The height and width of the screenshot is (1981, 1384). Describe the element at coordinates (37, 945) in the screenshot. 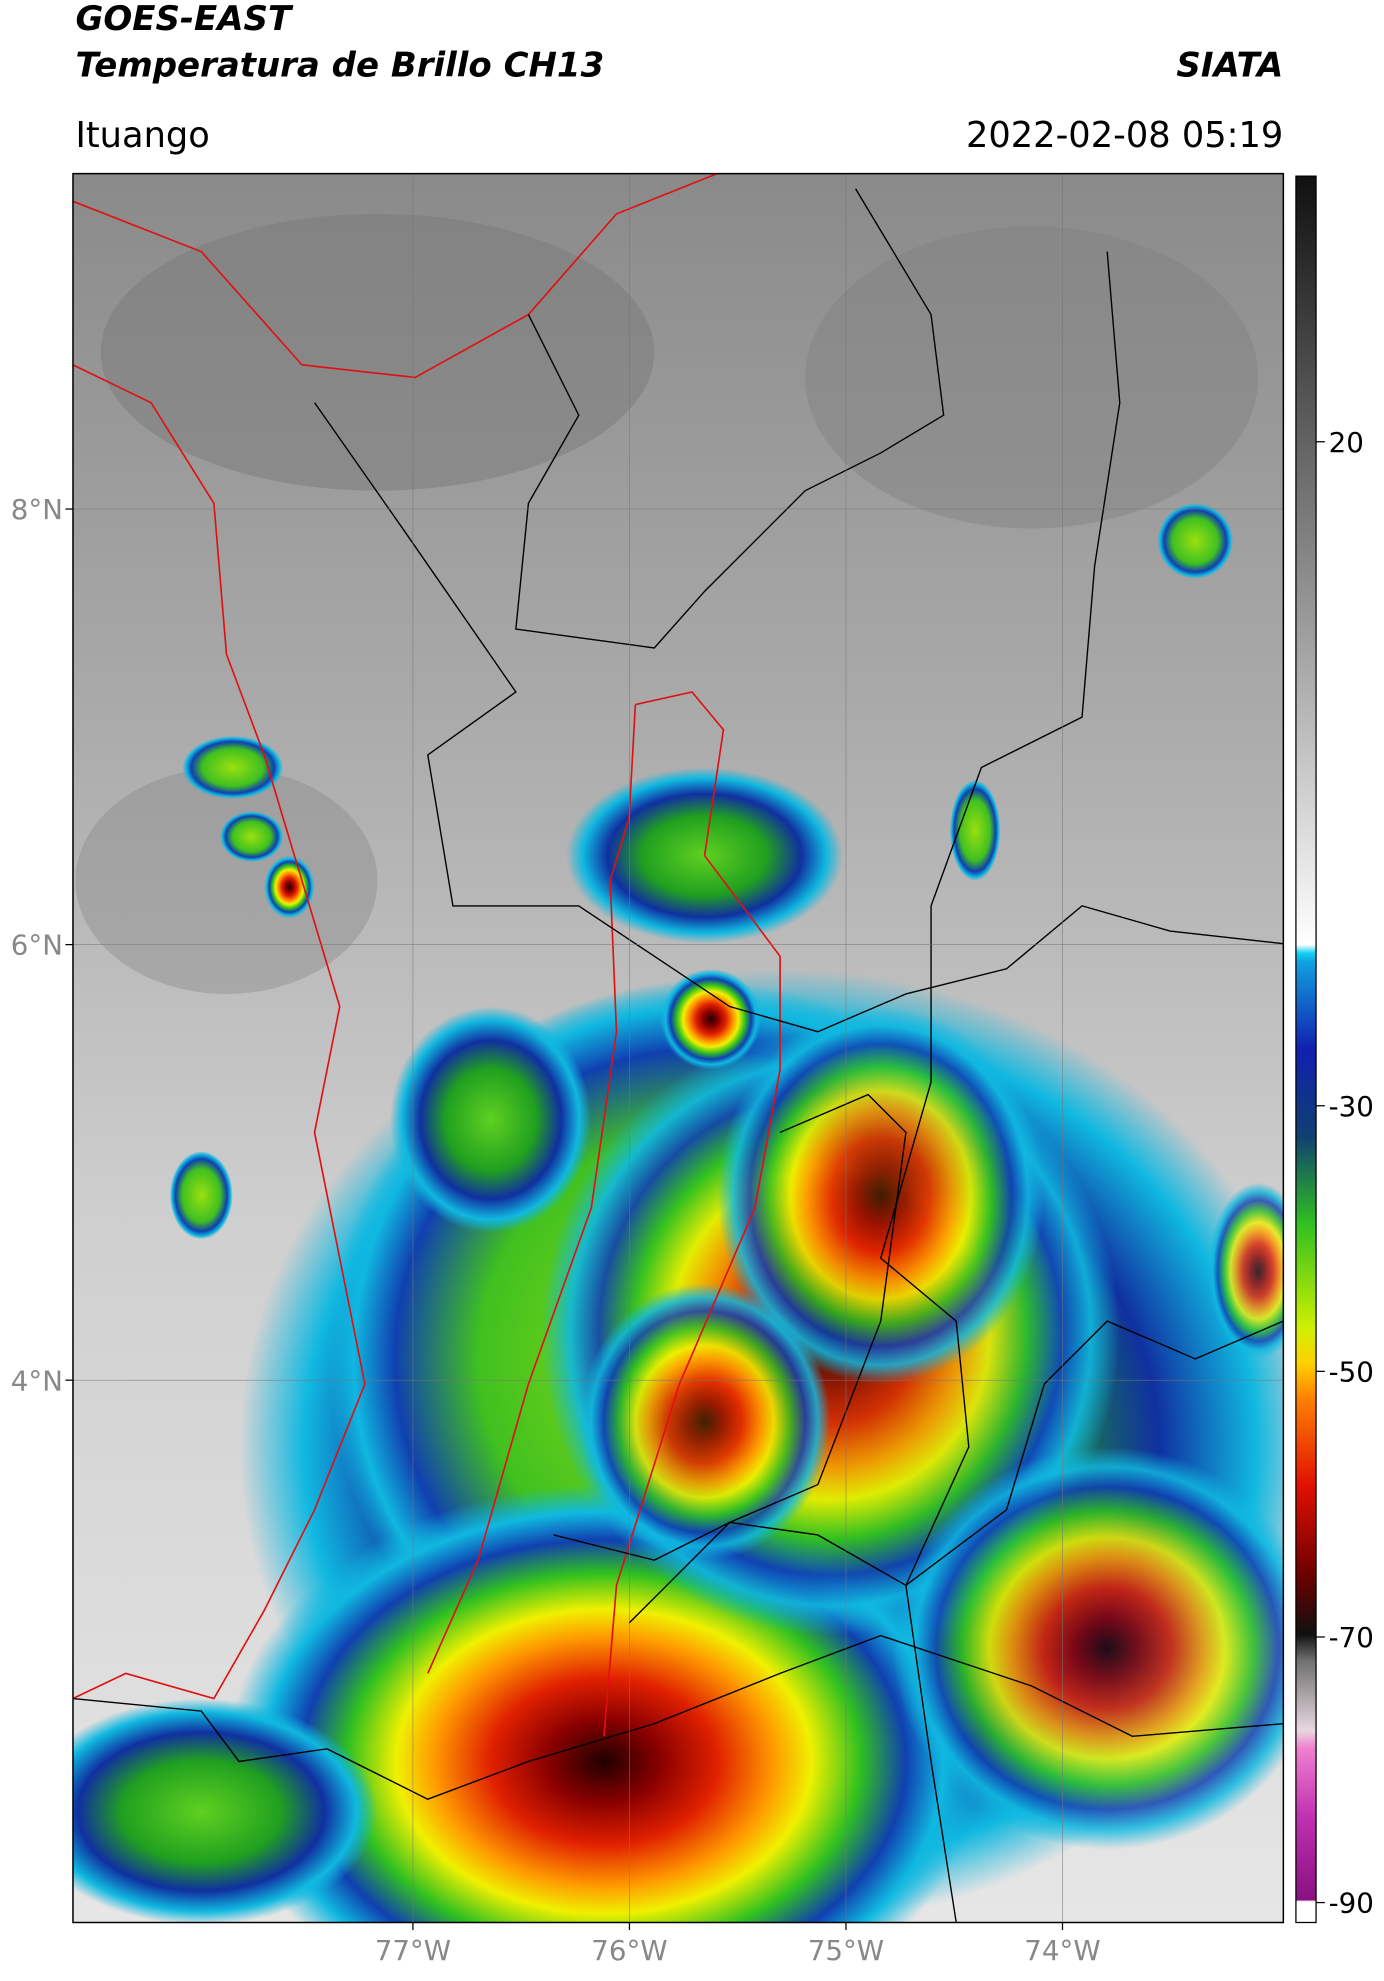

I see `y-tick-label: 6°N` at that location.